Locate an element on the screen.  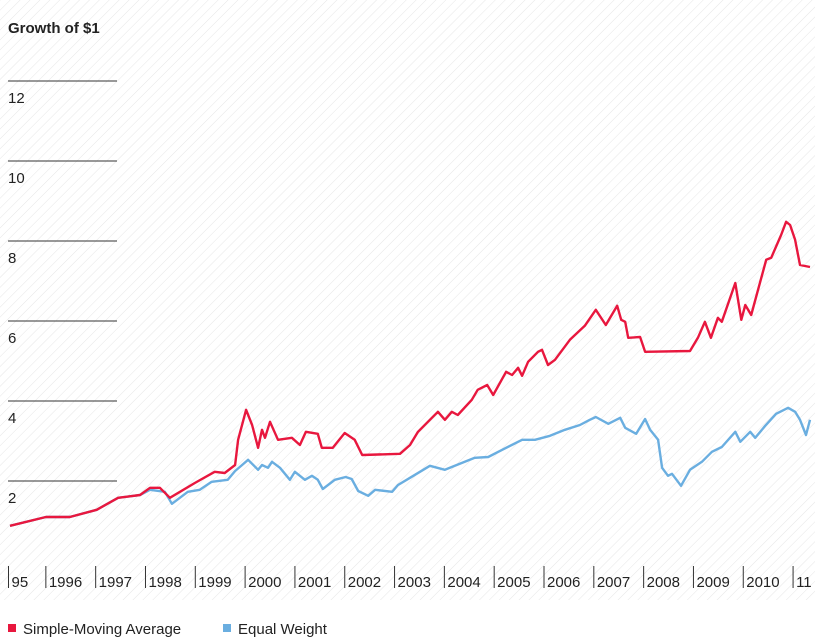
legend-label: Equal Weight is located at coordinates (283, 629).